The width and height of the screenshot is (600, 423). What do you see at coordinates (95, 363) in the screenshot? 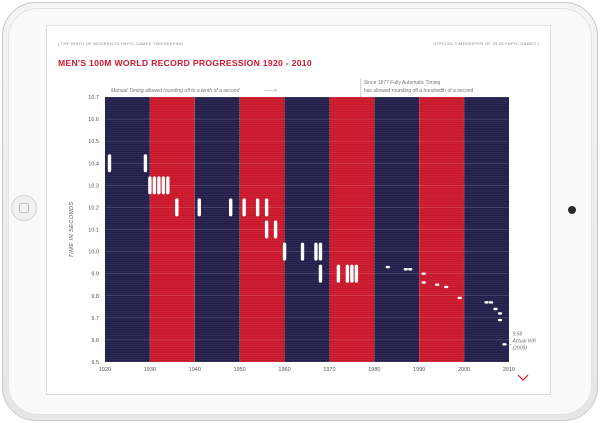
I see `y-tick-label: 9.5` at bounding box center [95, 363].